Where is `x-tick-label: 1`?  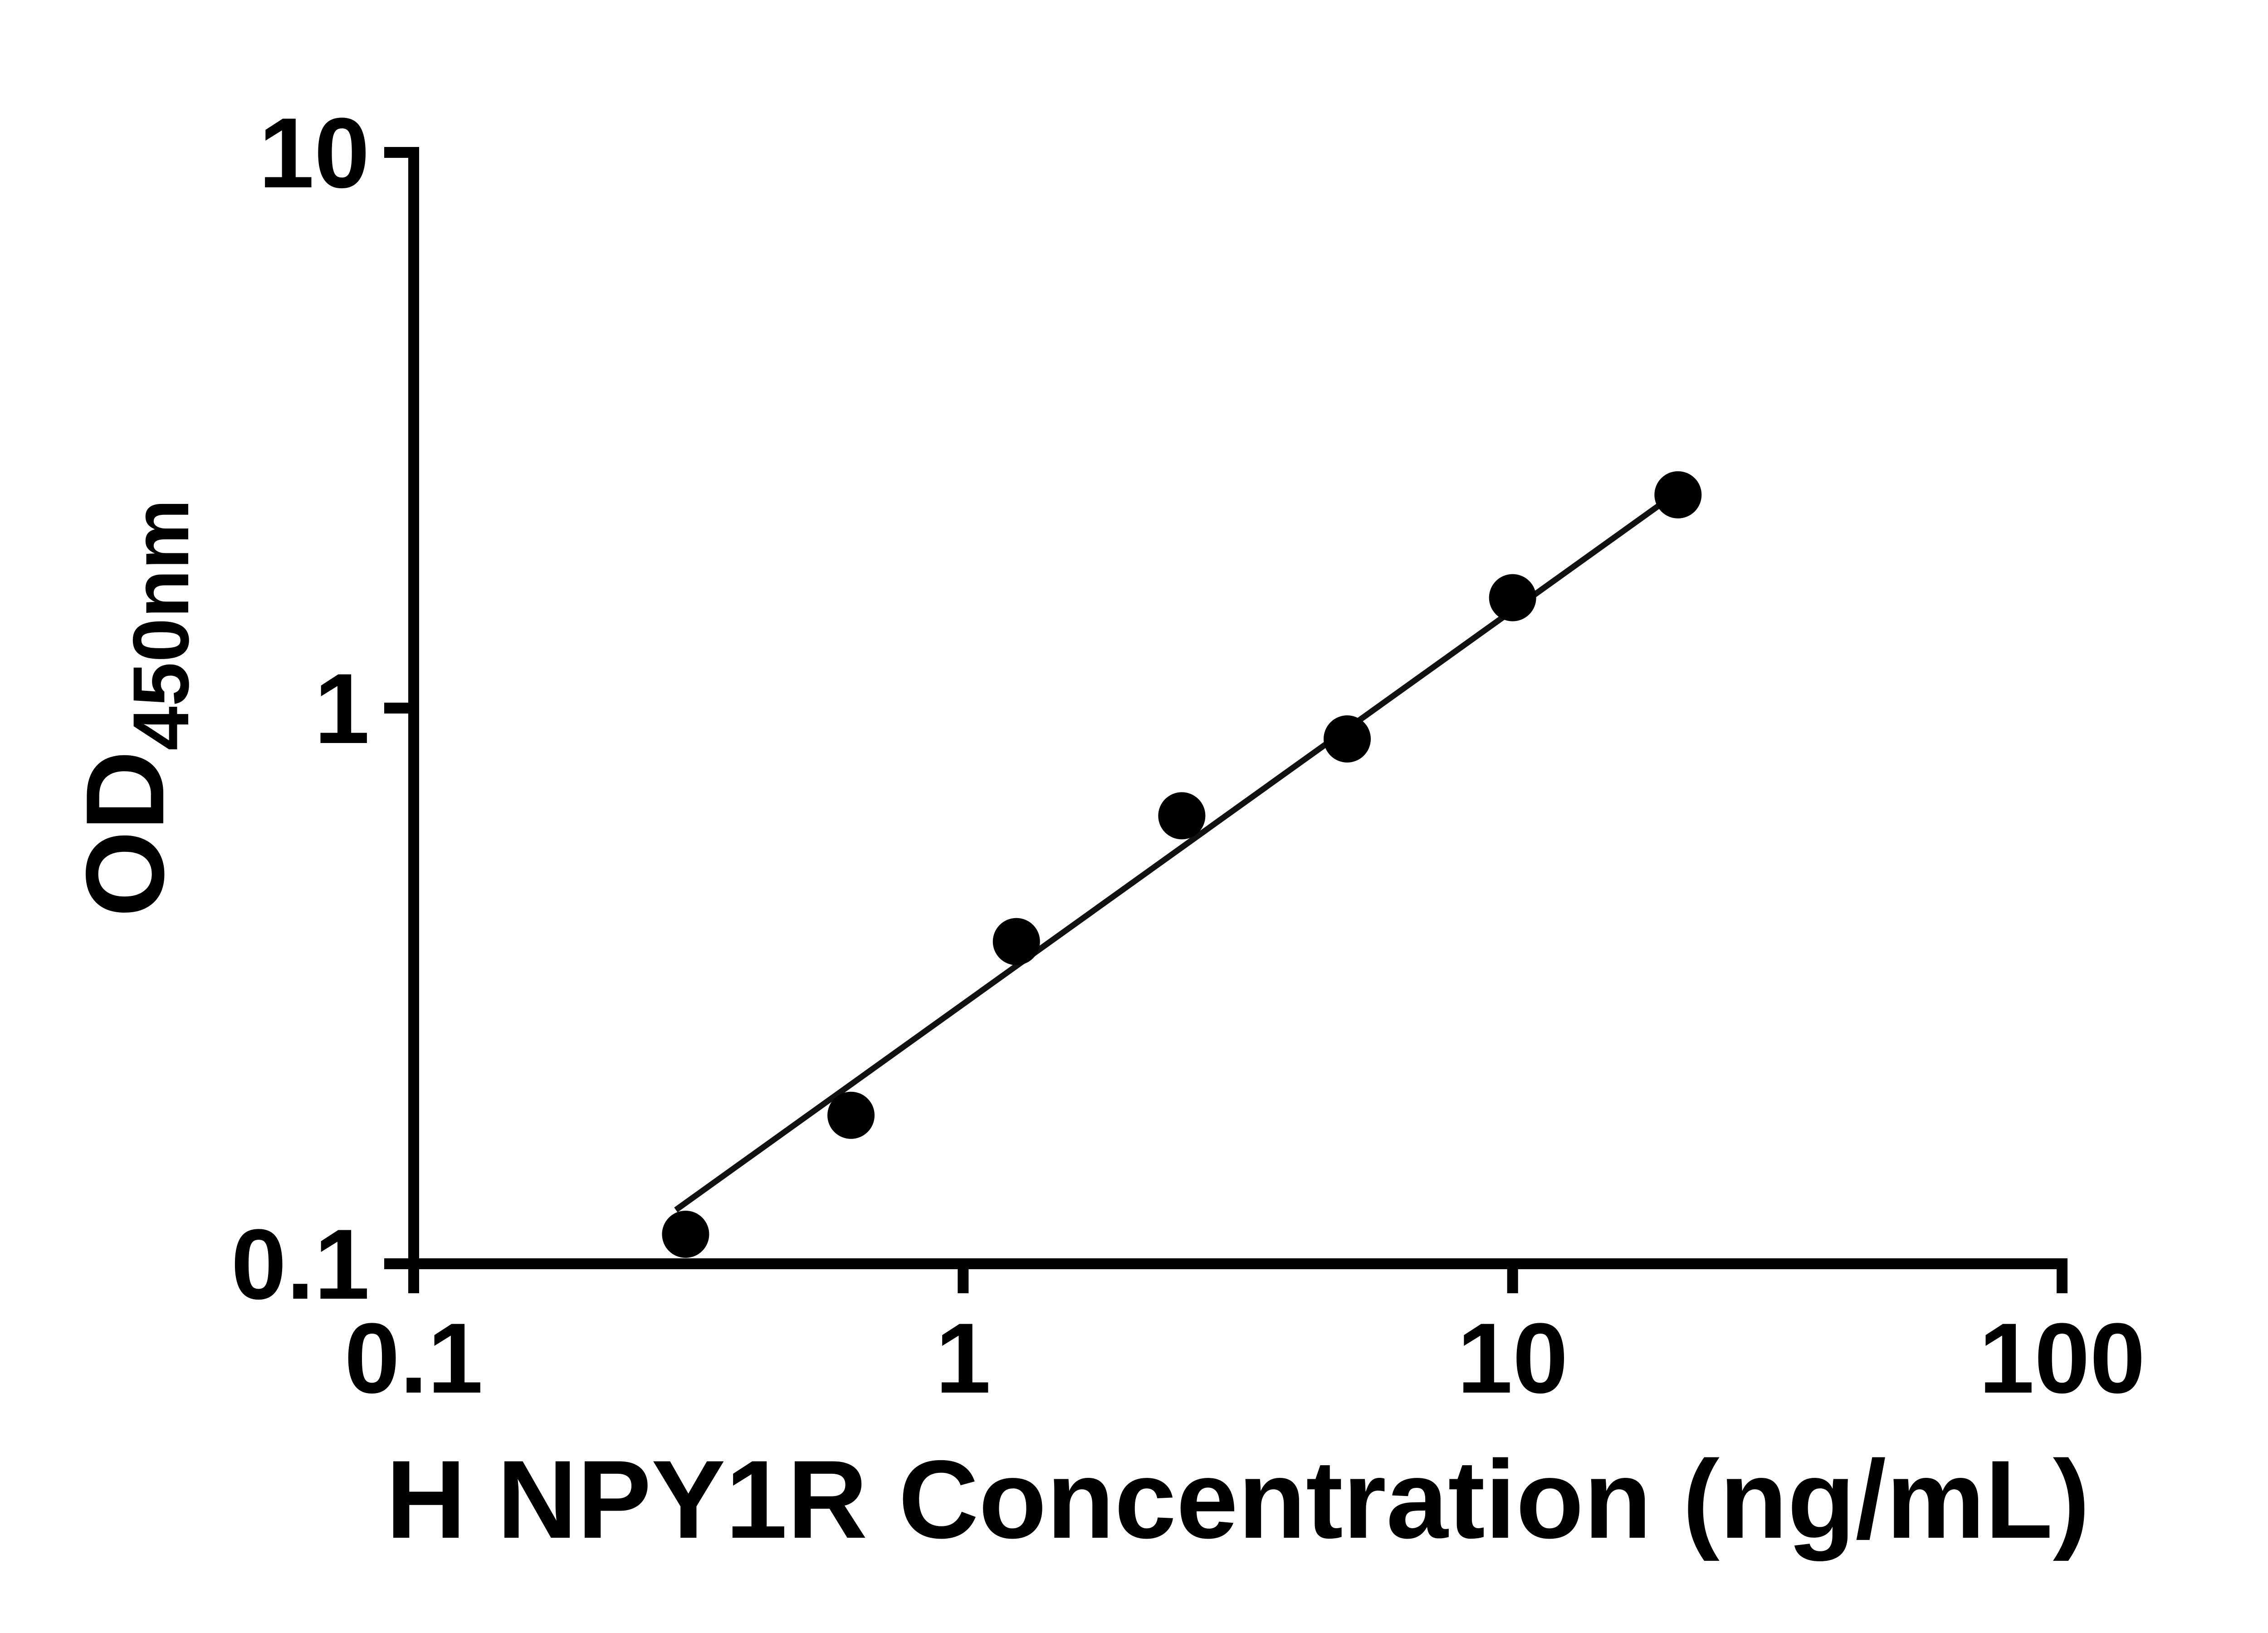 x-tick-label: 1 is located at coordinates (963, 1358).